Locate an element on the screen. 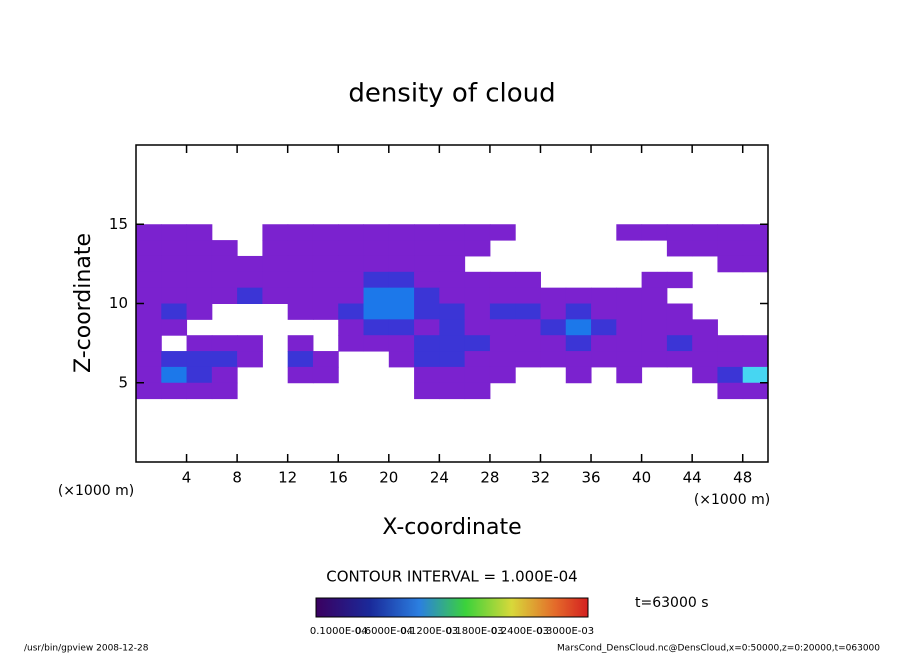 Image resolution: width=904 pixels, height=654 pixels. x-tick-label: 4 is located at coordinates (187, 478).